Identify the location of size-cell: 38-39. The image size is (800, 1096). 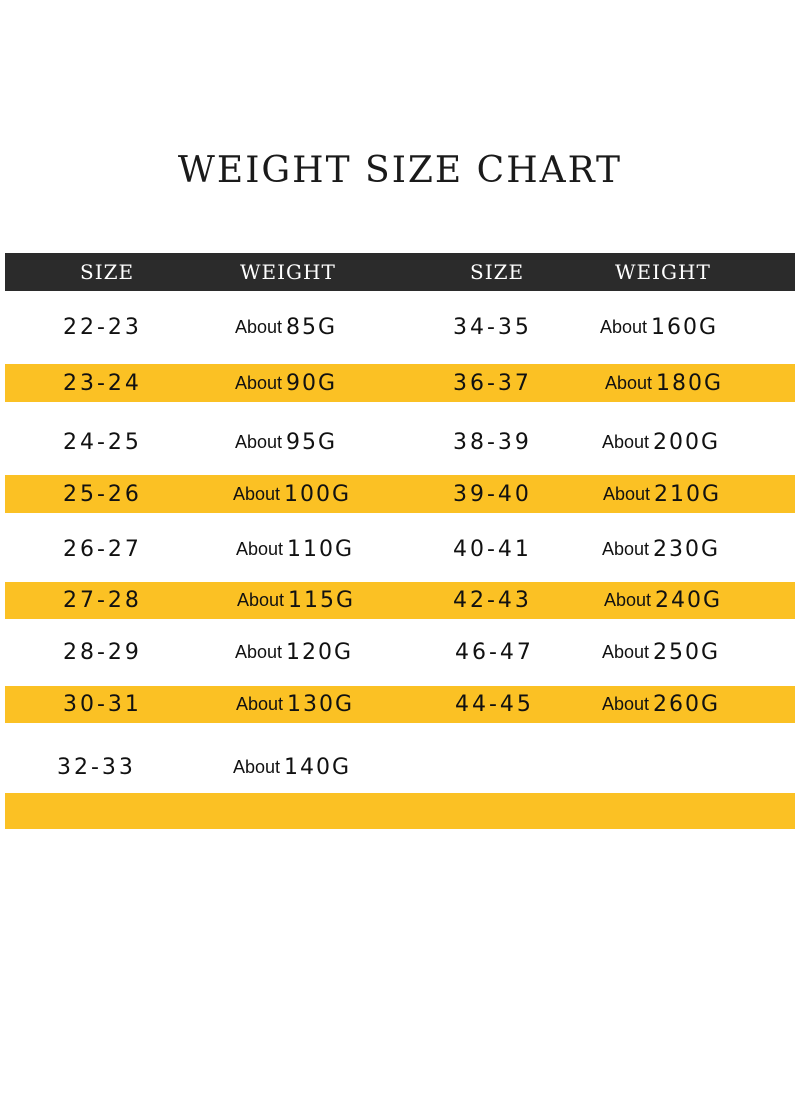
(492, 442).